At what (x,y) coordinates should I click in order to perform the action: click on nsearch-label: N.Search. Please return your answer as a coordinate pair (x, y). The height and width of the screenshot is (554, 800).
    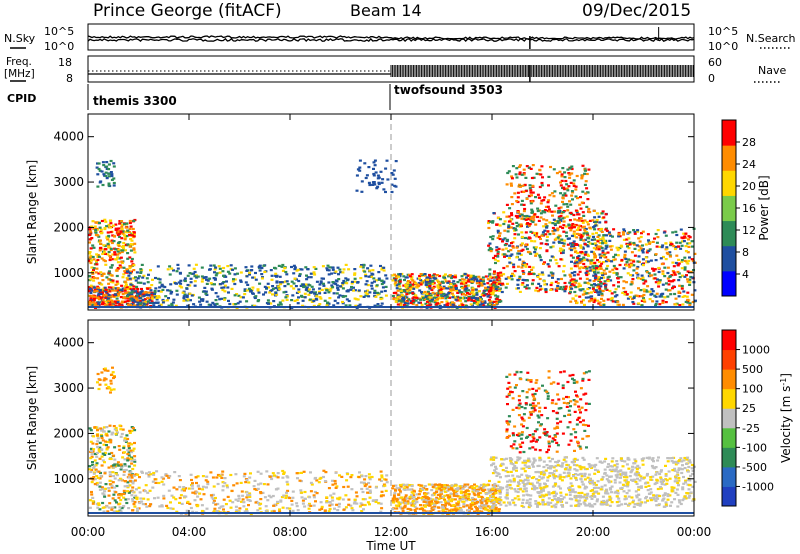
    Looking at the image, I should click on (771, 38).